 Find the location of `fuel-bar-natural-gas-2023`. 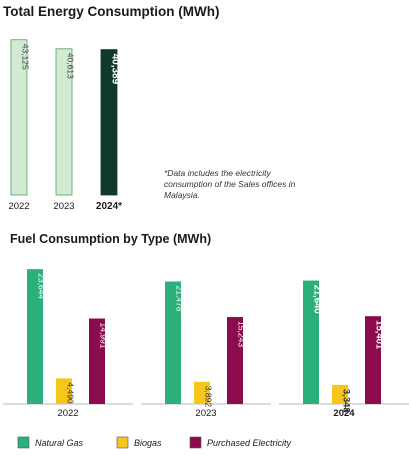

fuel-bar-natural-gas-2023 is located at coordinates (173, 342).